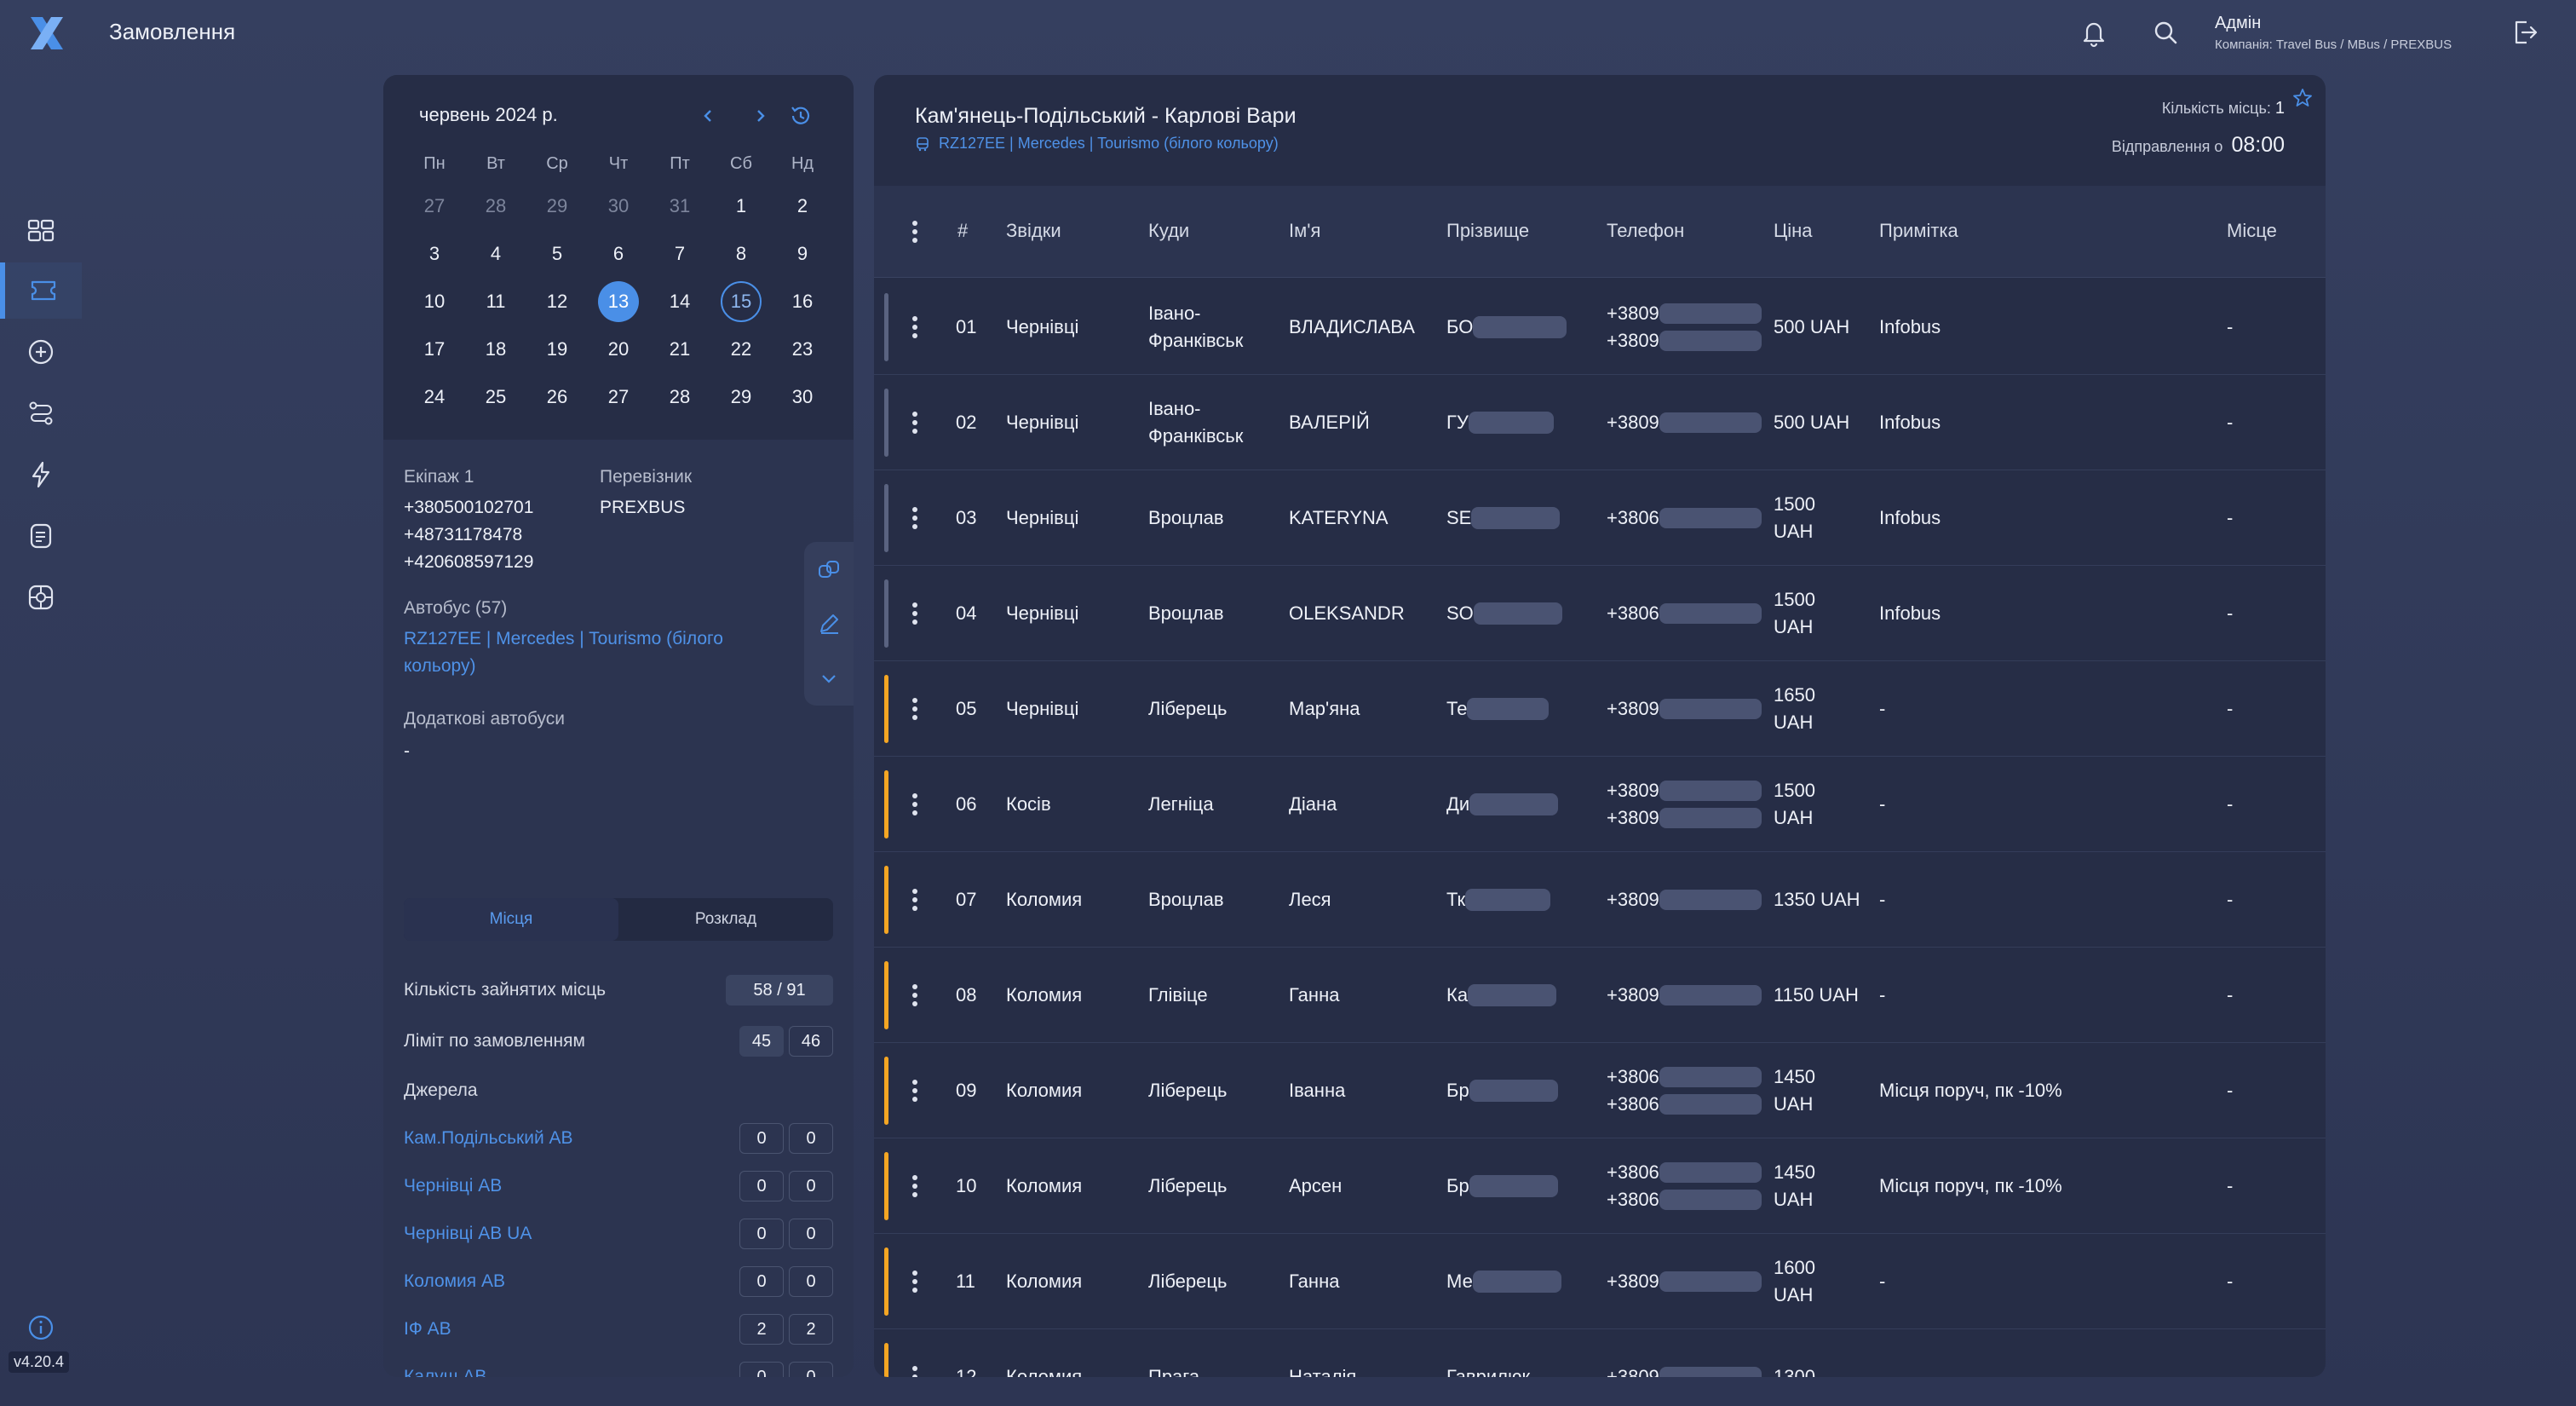 The width and height of the screenshot is (2576, 1406). I want to click on calendar-day: 1, so click(741, 206).